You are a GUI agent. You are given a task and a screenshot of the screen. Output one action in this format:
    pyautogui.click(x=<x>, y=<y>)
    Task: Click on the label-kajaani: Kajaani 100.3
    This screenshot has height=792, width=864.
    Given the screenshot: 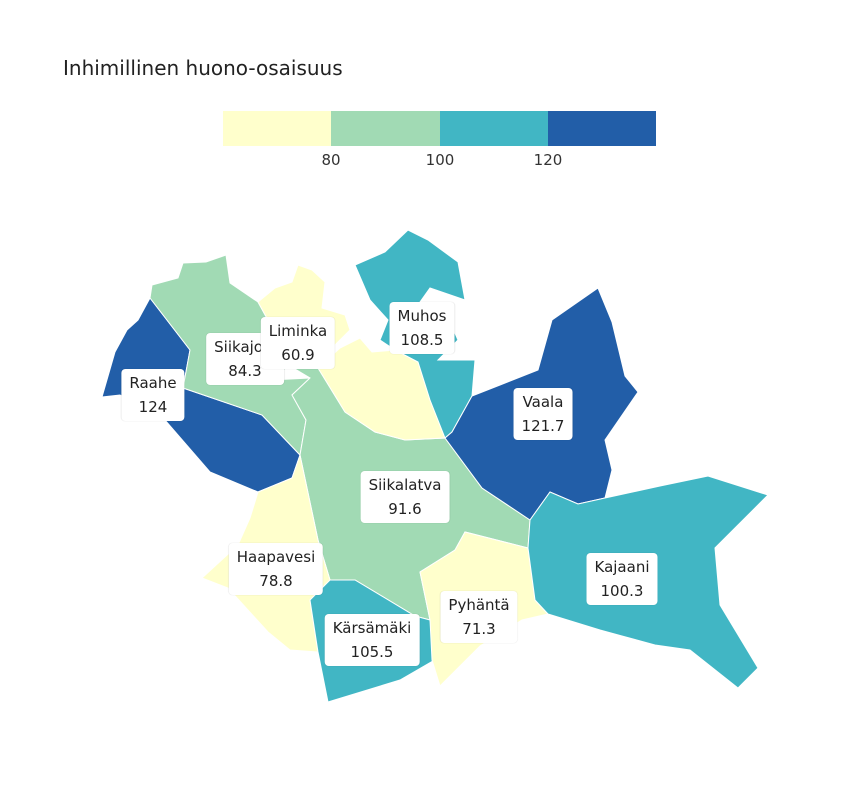 What is the action you would take?
    pyautogui.click(x=622, y=579)
    